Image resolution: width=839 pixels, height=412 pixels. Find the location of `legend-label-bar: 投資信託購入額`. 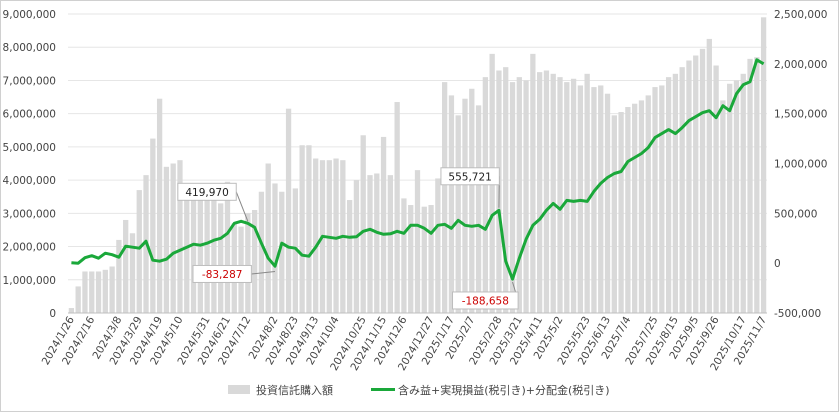

legend-label-bar: 投資信託購入額 is located at coordinates (294, 390).